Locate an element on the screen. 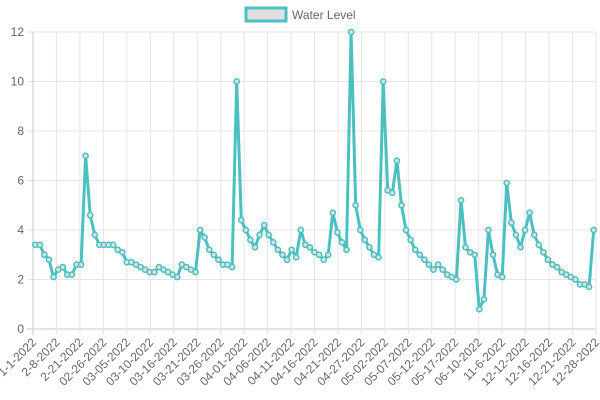 Image resolution: width=600 pixels, height=400 pixels. y-tick-label: 4 is located at coordinates (20, 230).